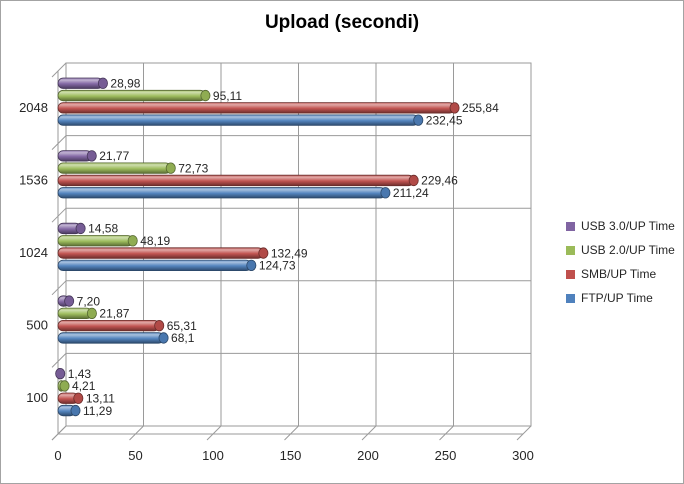 The height and width of the screenshot is (484, 684). Describe the element at coordinates (125, 83) in the screenshot. I see `data-label: 28,98` at that location.